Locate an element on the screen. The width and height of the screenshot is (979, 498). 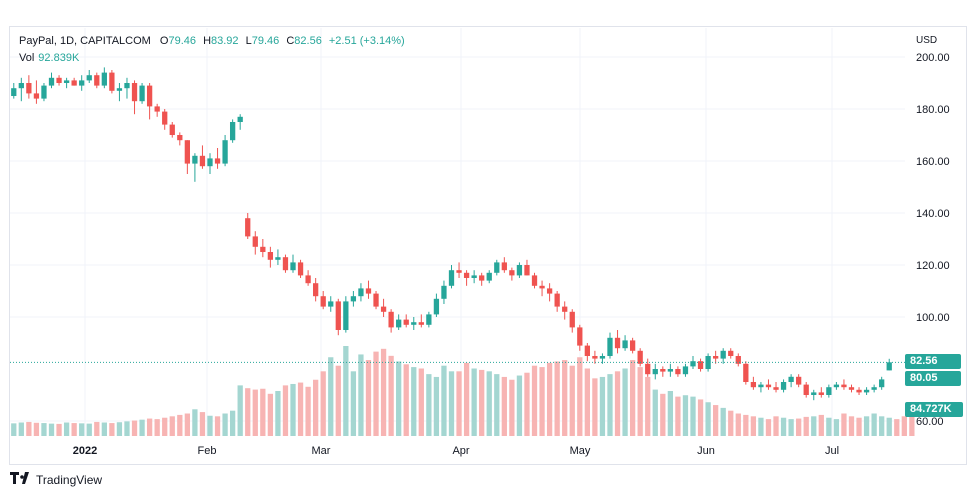
y-tick-label: 200.00 is located at coordinates (933, 58).